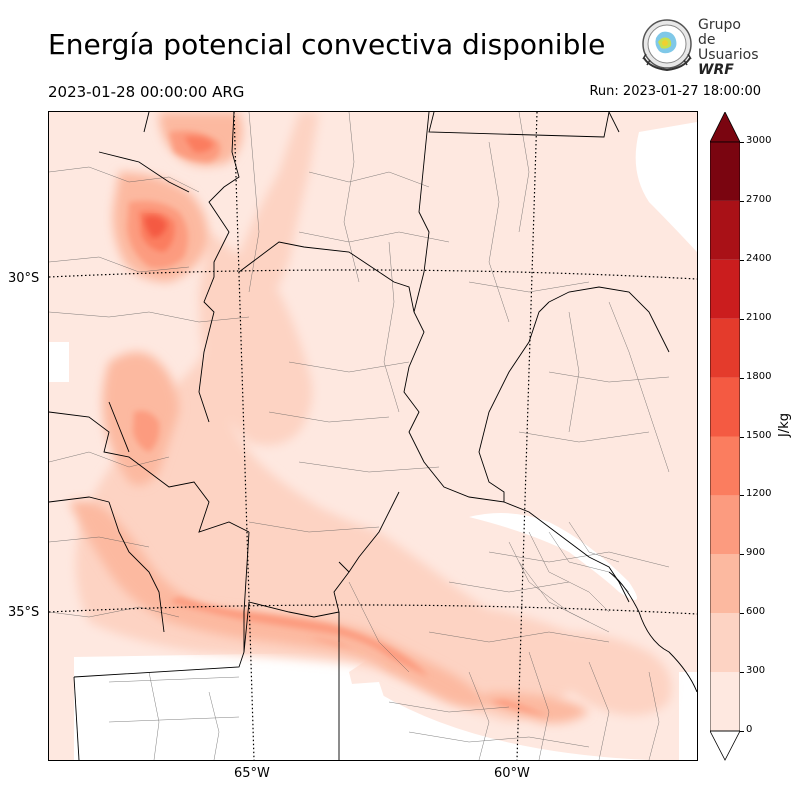 This screenshot has width=800, height=800. I want to click on lon-label-60w: 60°W, so click(512, 773).